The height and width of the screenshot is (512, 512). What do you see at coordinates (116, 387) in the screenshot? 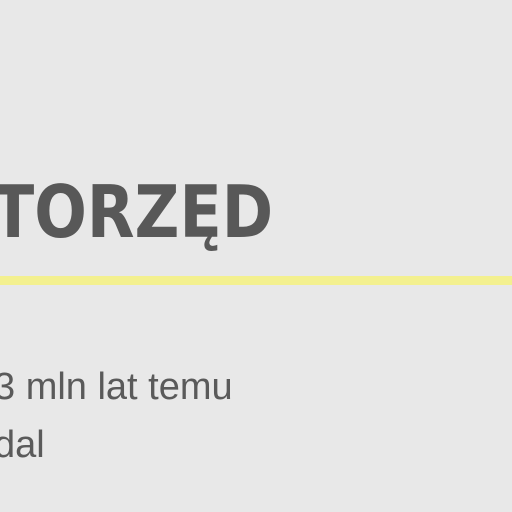
I see `body-text-line-1: 3 mln lat temu` at bounding box center [116, 387].